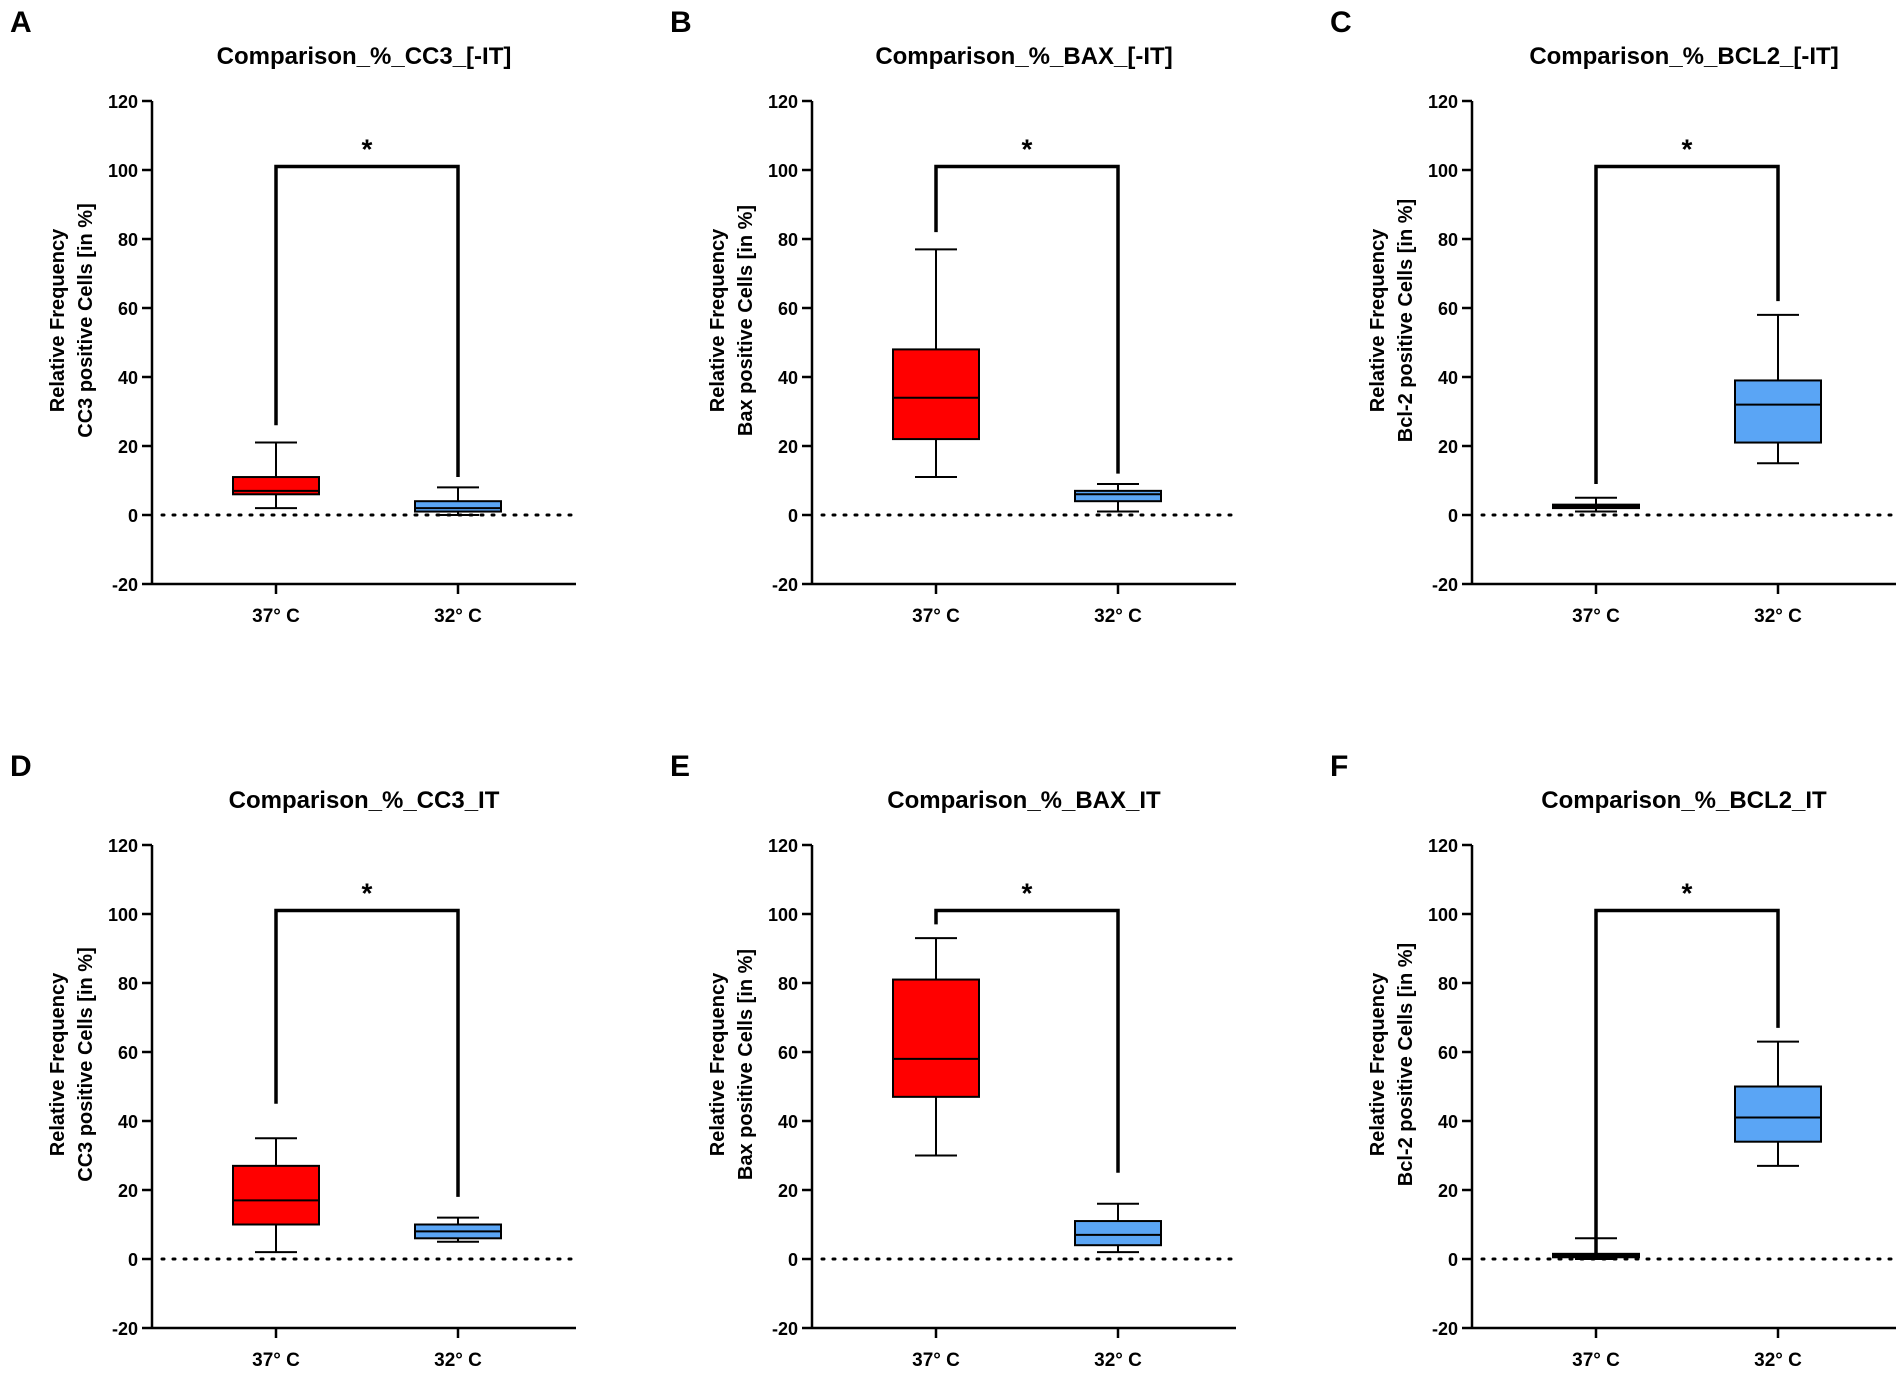 The image size is (1904, 1384). Describe the element at coordinates (21, 766) in the screenshot. I see `panel-letter: D` at that location.